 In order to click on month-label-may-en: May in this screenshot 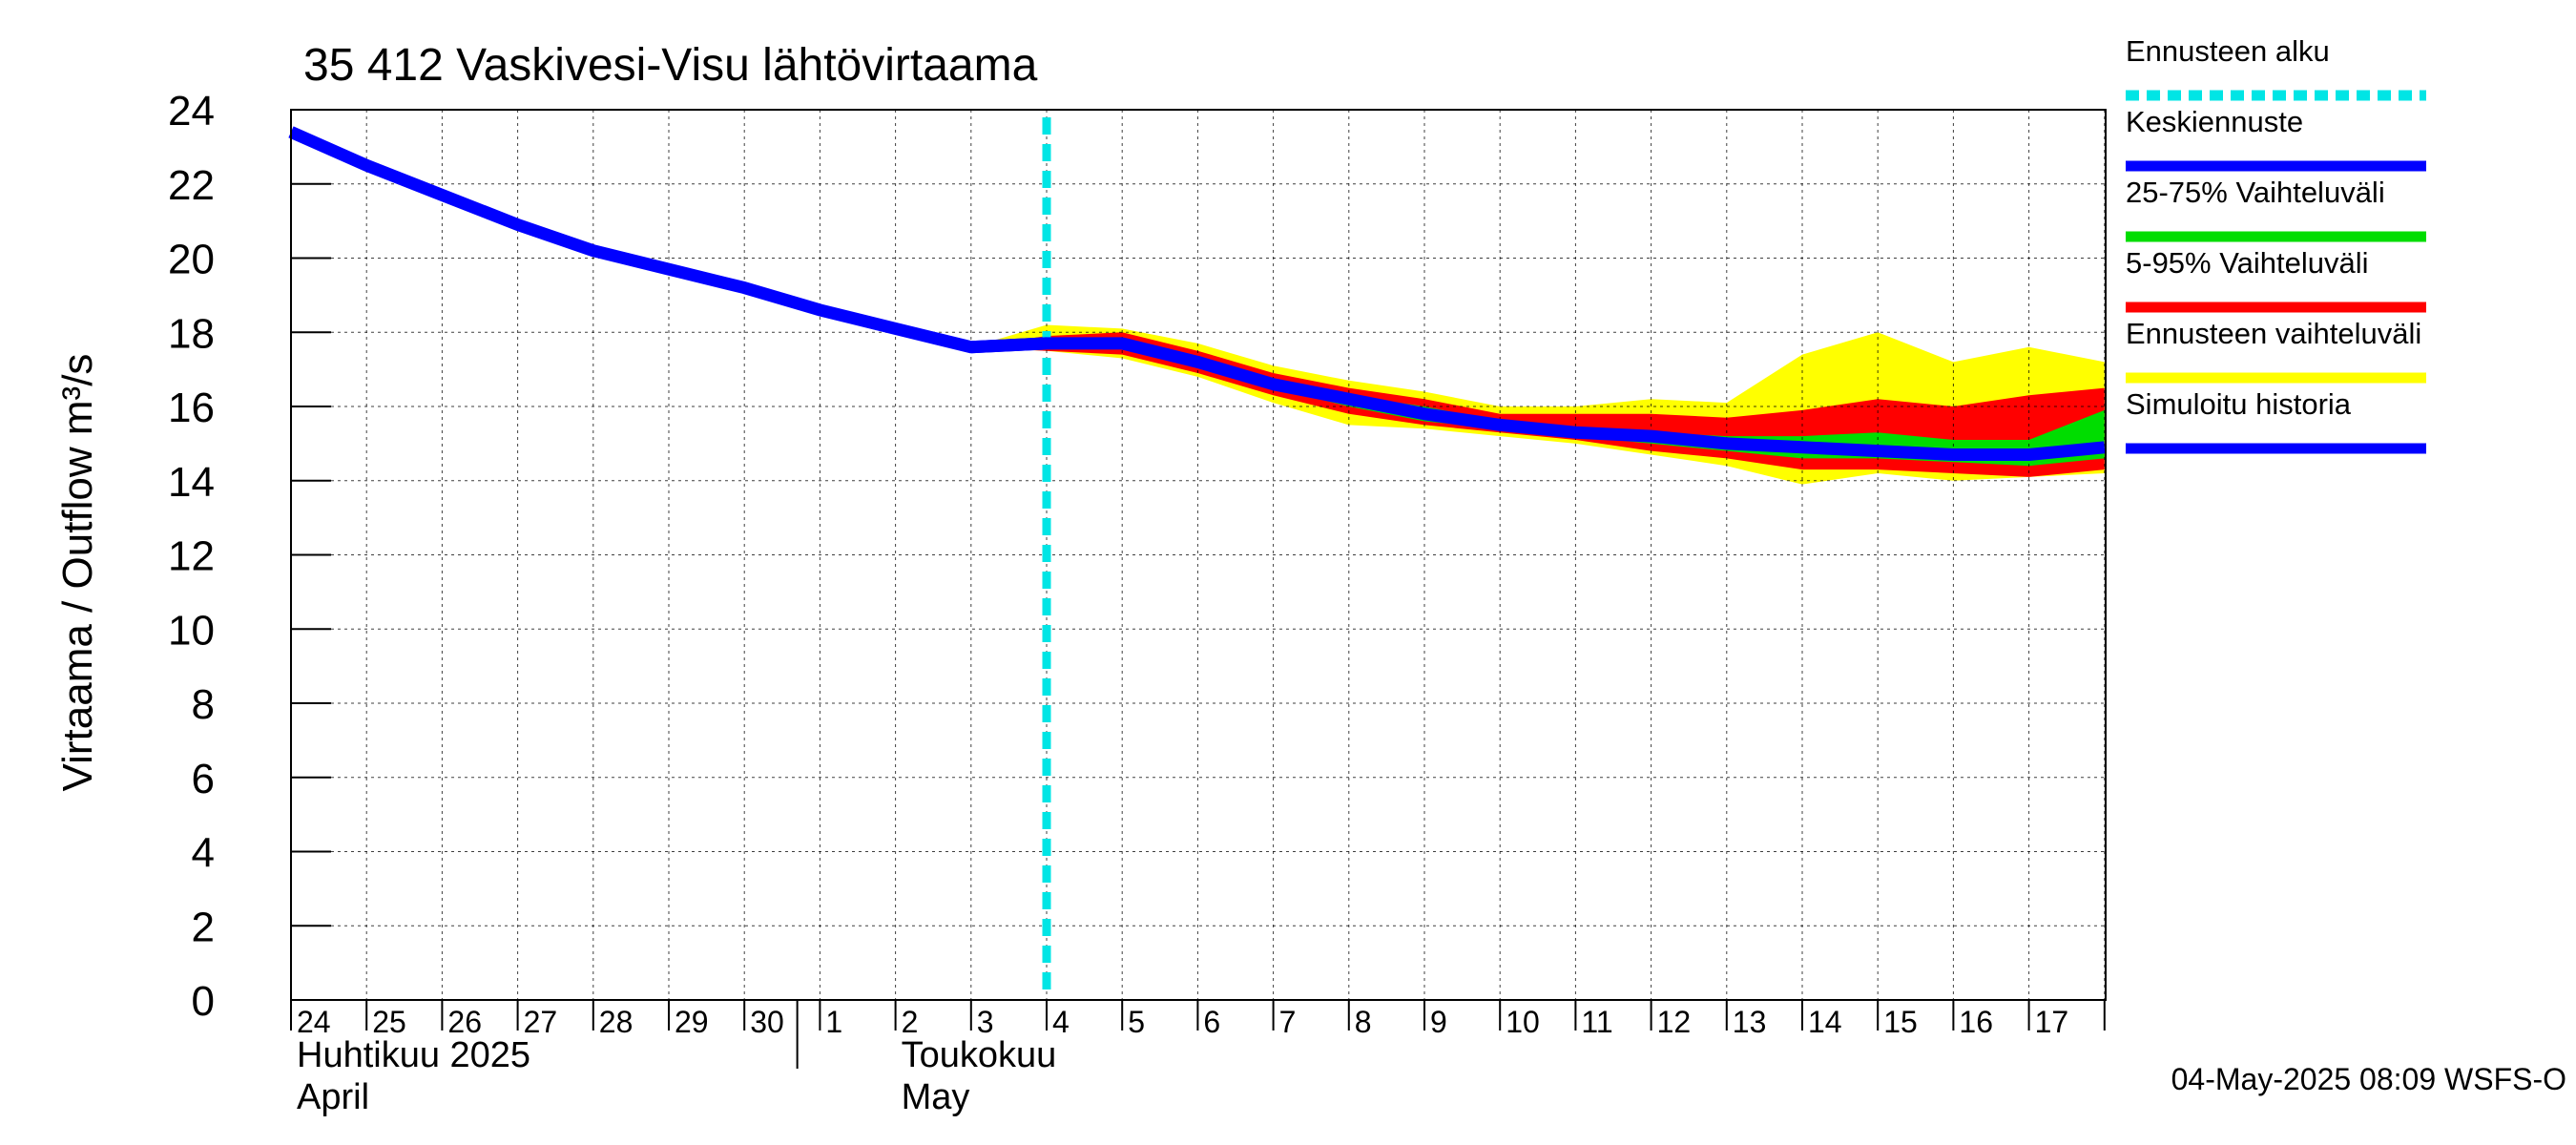, I will do `click(936, 1097)`.